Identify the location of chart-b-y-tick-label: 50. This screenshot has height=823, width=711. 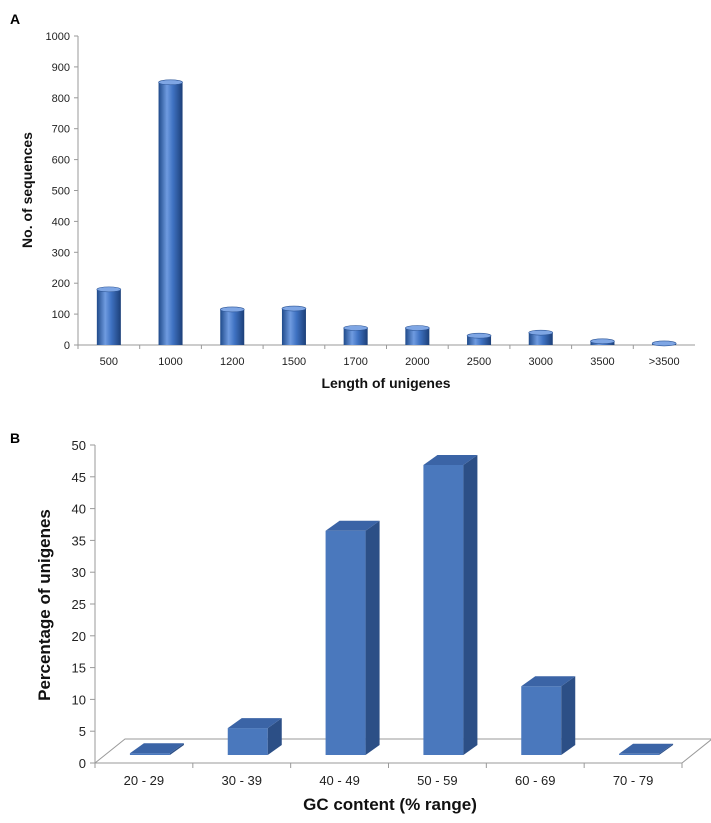
(79, 445).